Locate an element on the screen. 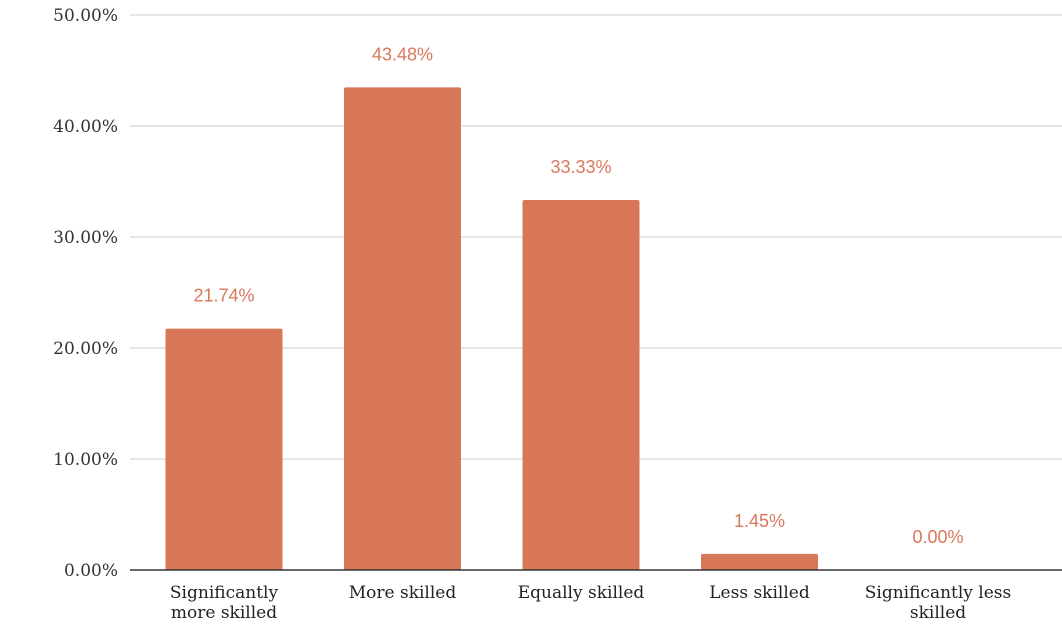 Image resolution: width=1062 pixels, height=625 pixels. data-label: 0.00% is located at coordinates (937, 537).